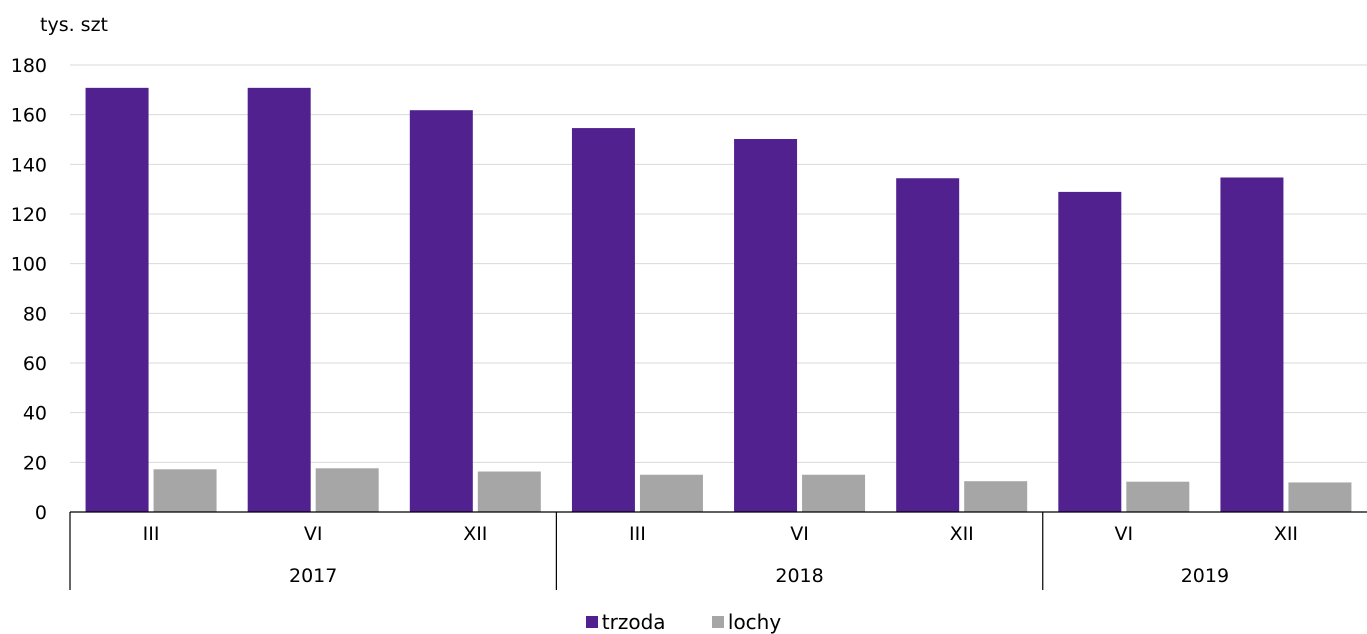 The image size is (1367, 634). What do you see at coordinates (35, 314) in the screenshot?
I see `y-tick-label: 80` at bounding box center [35, 314].